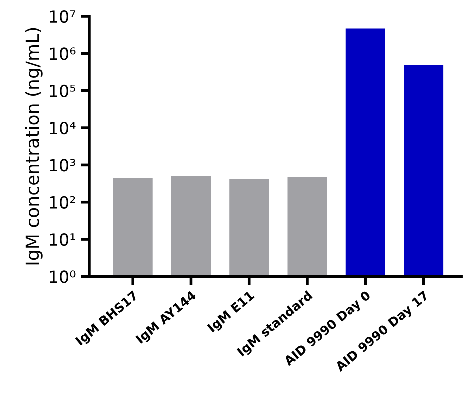 This screenshot has width=471, height=413. What do you see at coordinates (63, 17) in the screenshot?
I see `y-tick-label: 10⁷` at bounding box center [63, 17].